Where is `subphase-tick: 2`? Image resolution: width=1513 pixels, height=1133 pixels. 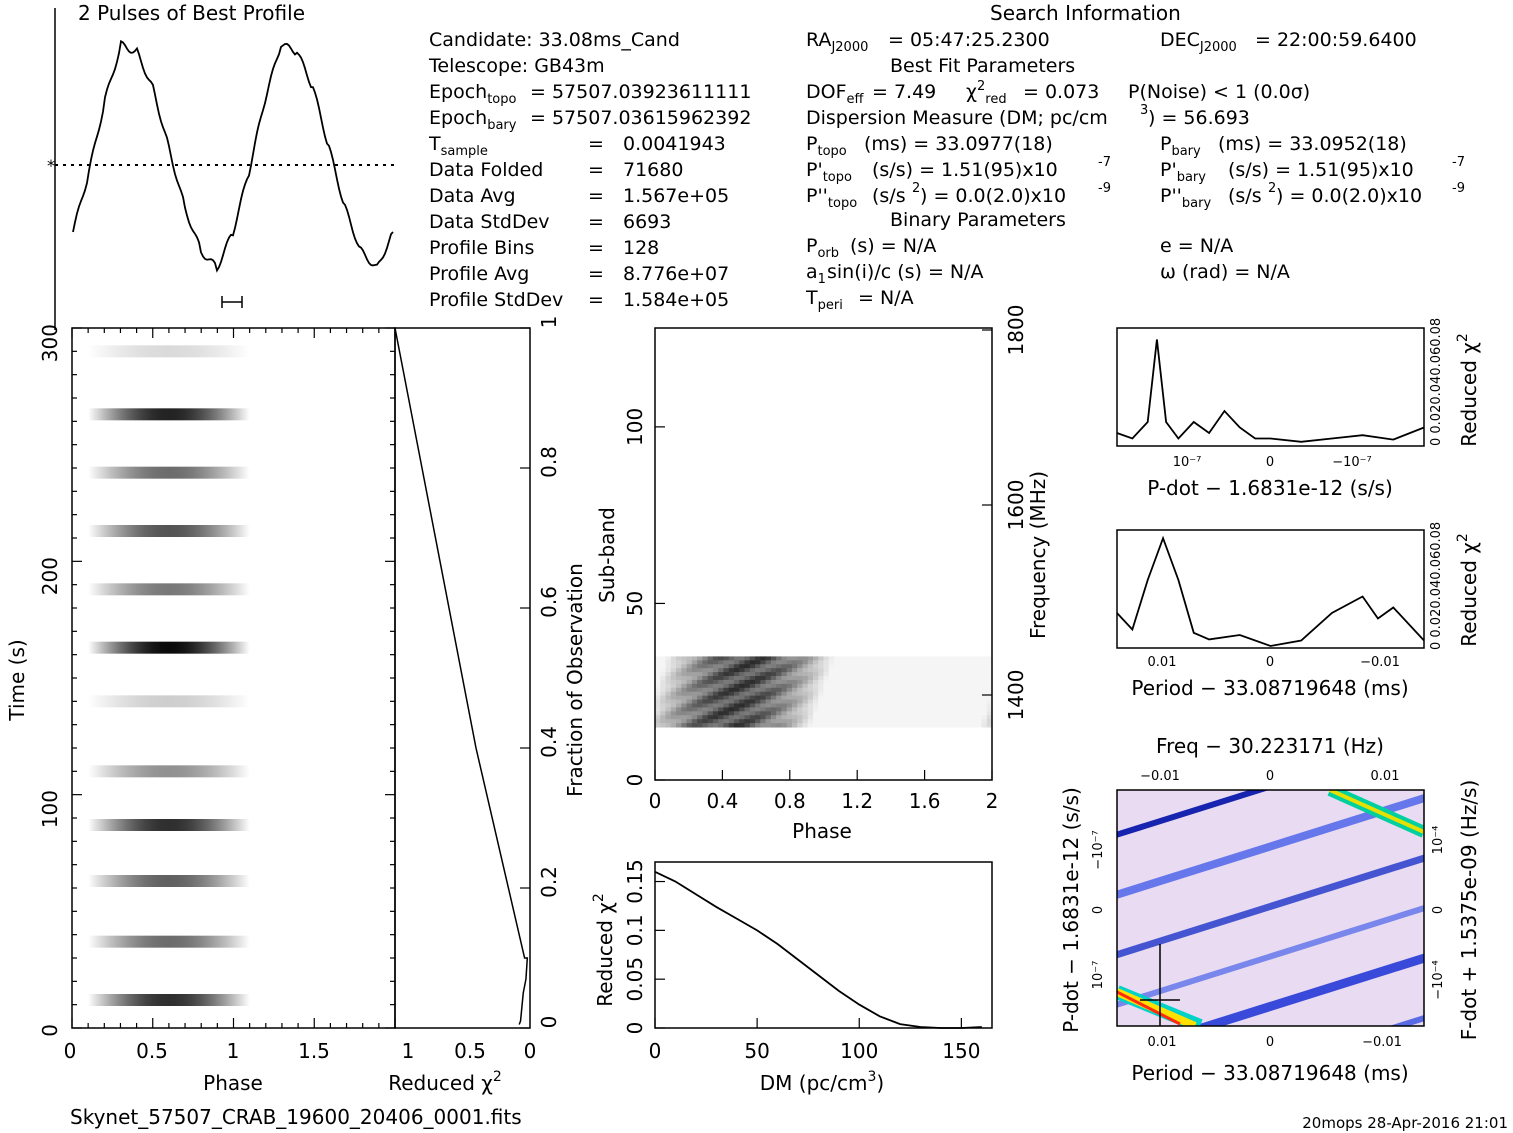 subphase-tick: 2 is located at coordinates (992, 801).